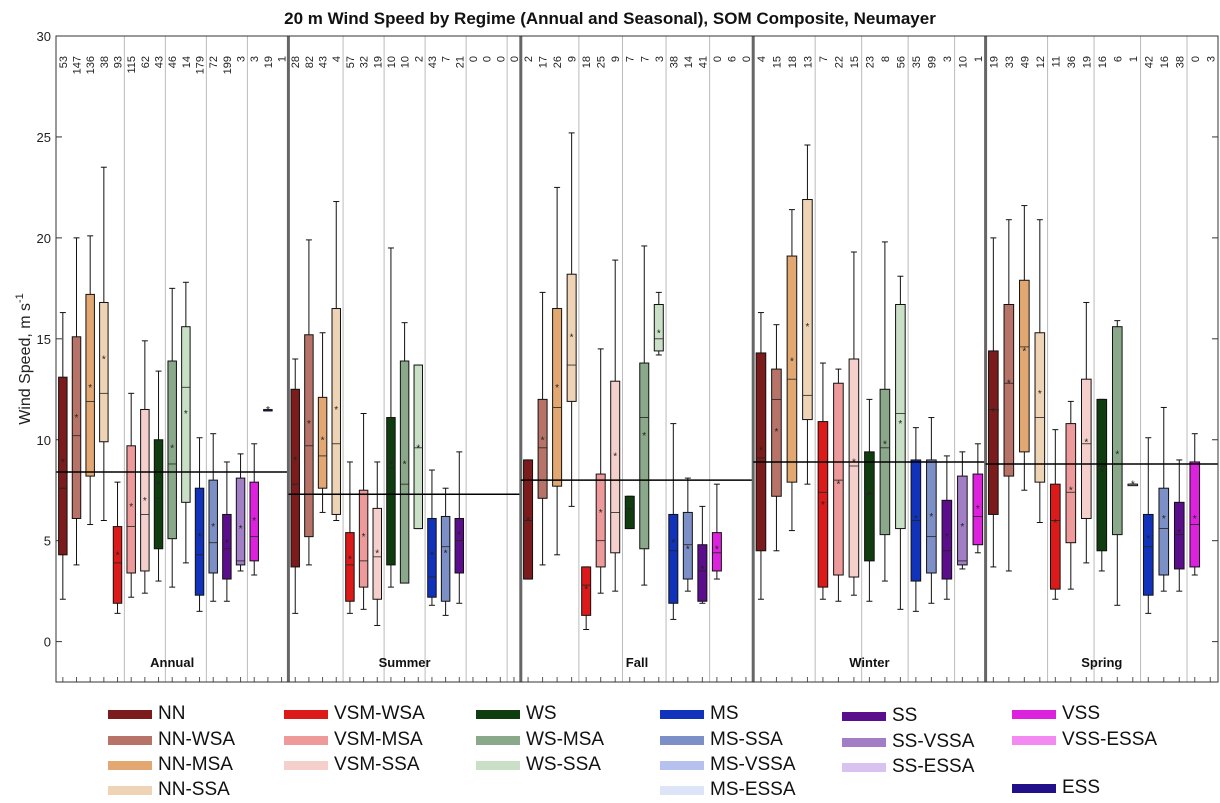 Image resolution: width=1220 pixels, height=803 pixels. I want to click on count-label: 147, so click(78, 65).